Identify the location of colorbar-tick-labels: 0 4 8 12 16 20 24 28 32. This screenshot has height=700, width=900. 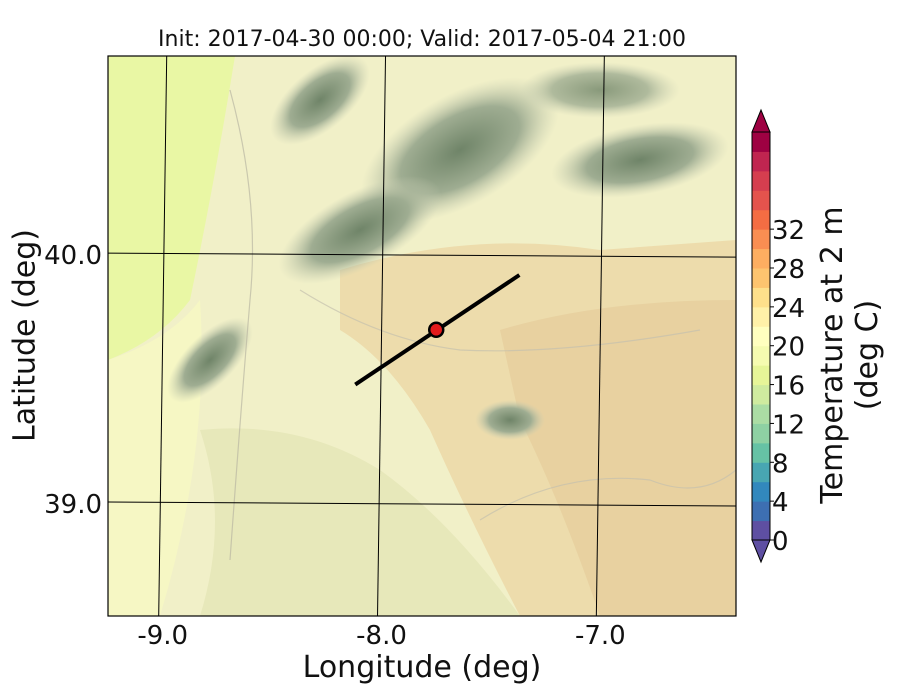
(787, 386).